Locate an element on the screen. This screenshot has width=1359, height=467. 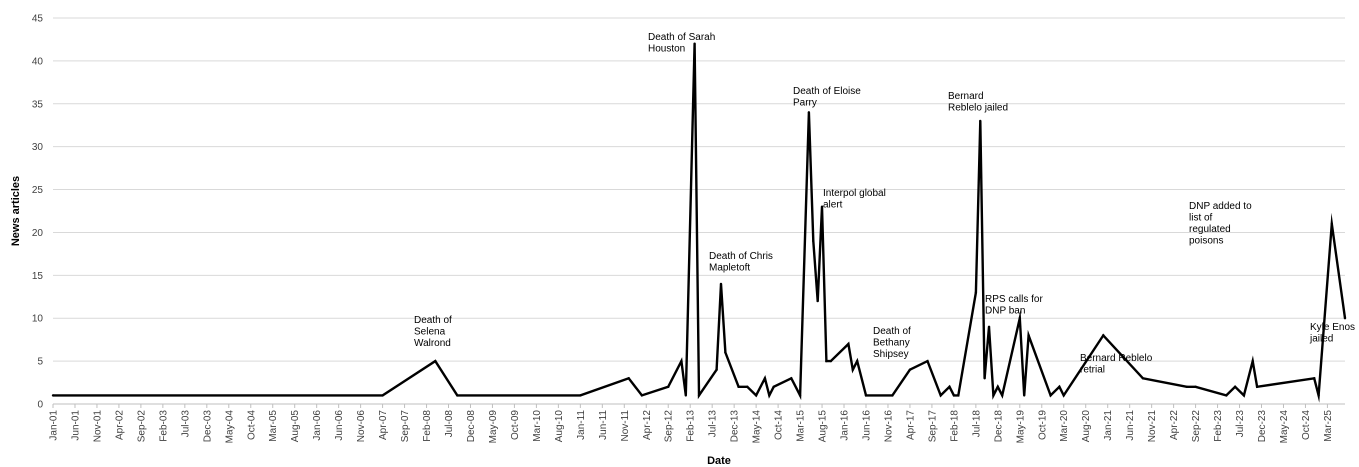
x-tick-label: Mar-15 is located at coordinates (801, 426).